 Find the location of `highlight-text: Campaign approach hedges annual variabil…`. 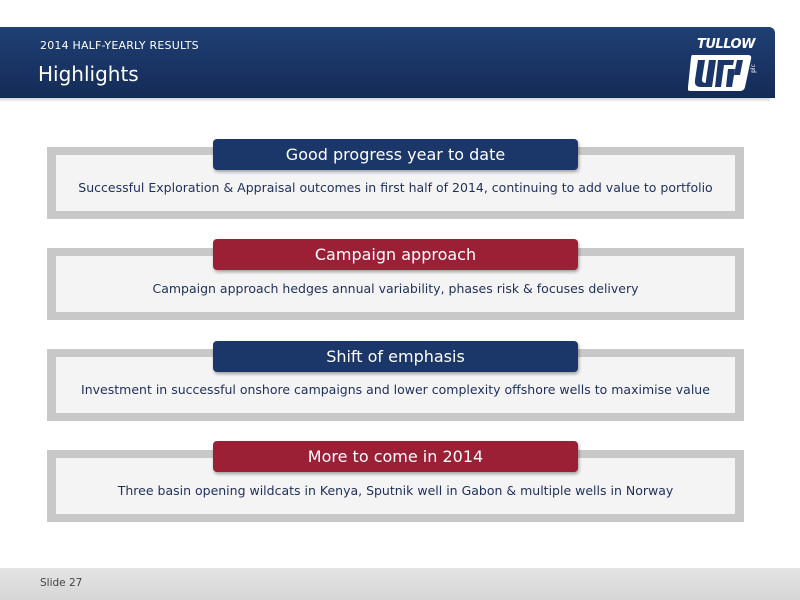

highlight-text: Campaign approach hedges annual variabil… is located at coordinates (395, 288).